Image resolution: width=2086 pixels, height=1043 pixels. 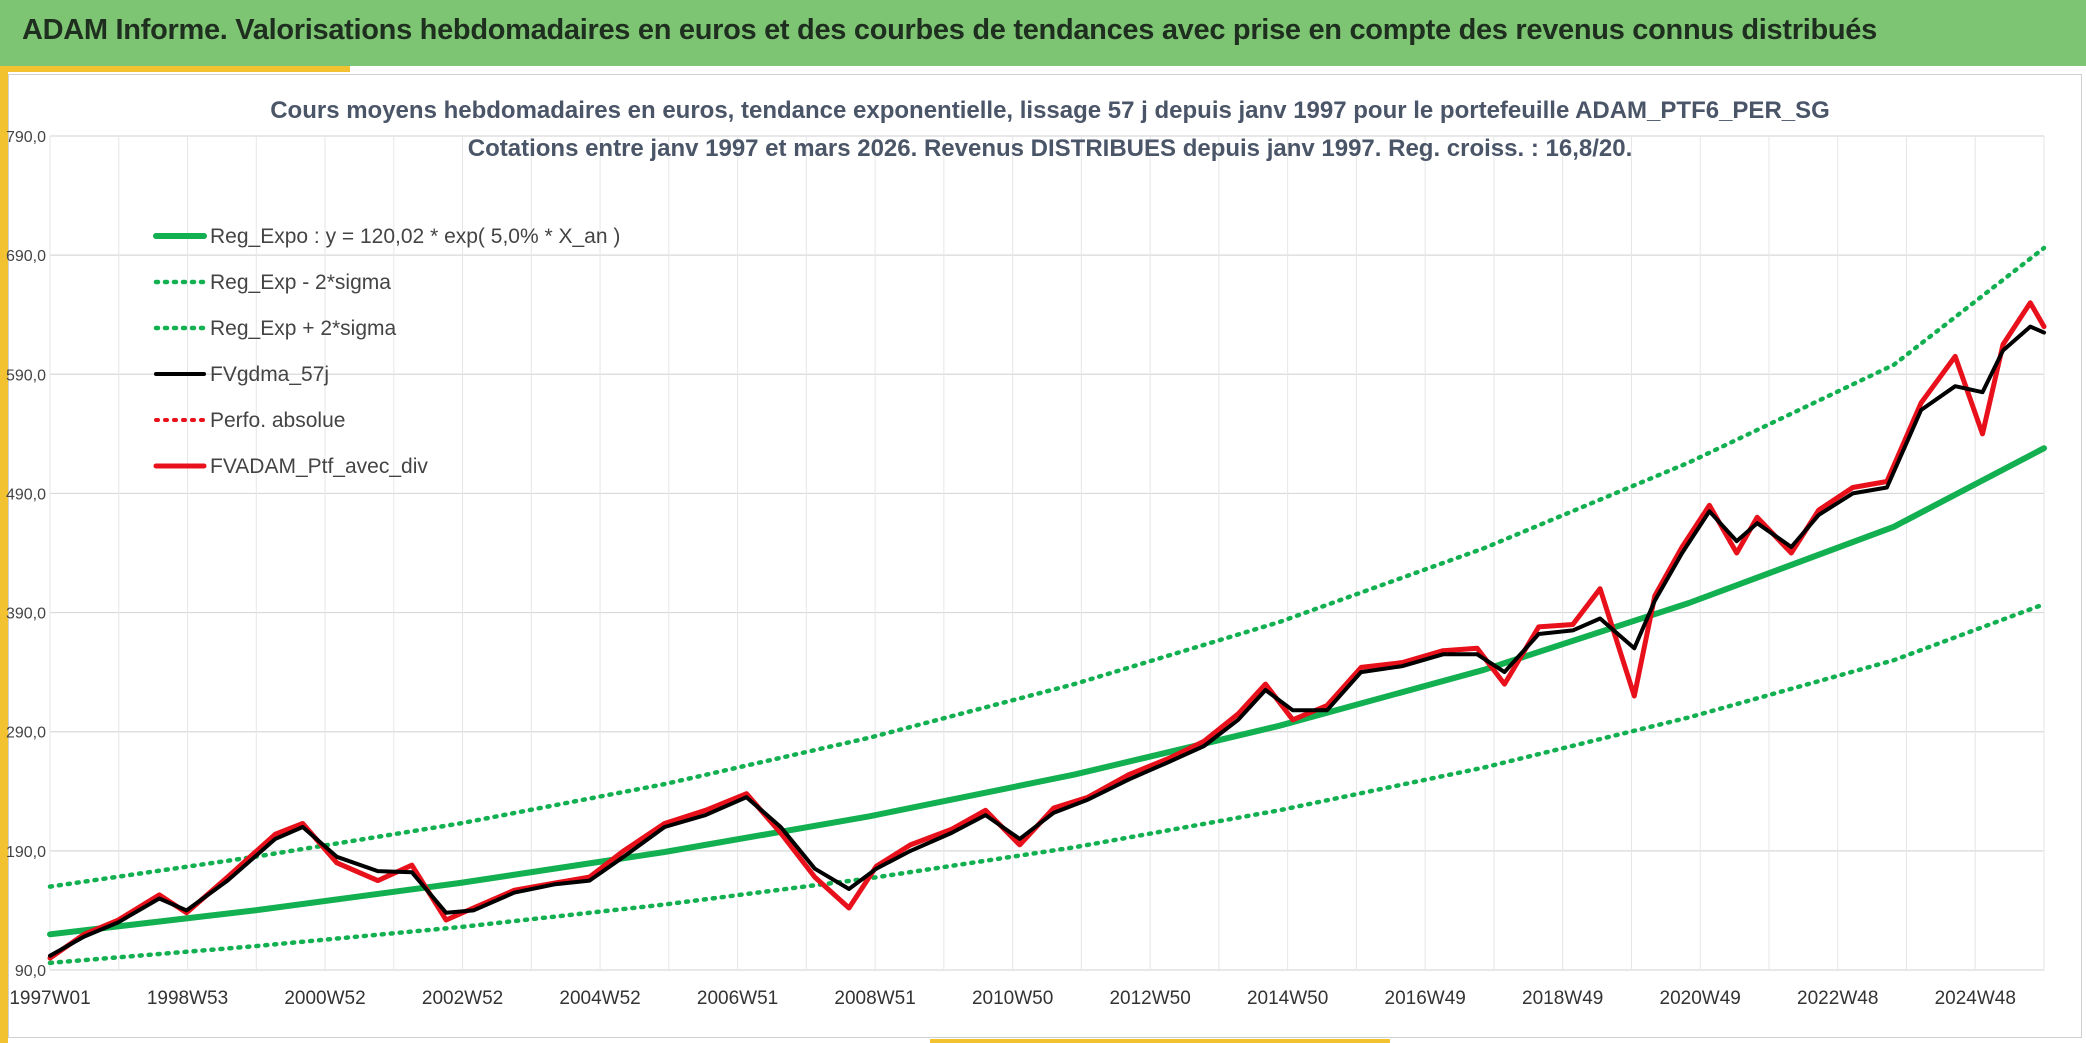 What do you see at coordinates (1149, 998) in the screenshot?
I see `x-tick-label: 2012W50` at bounding box center [1149, 998].